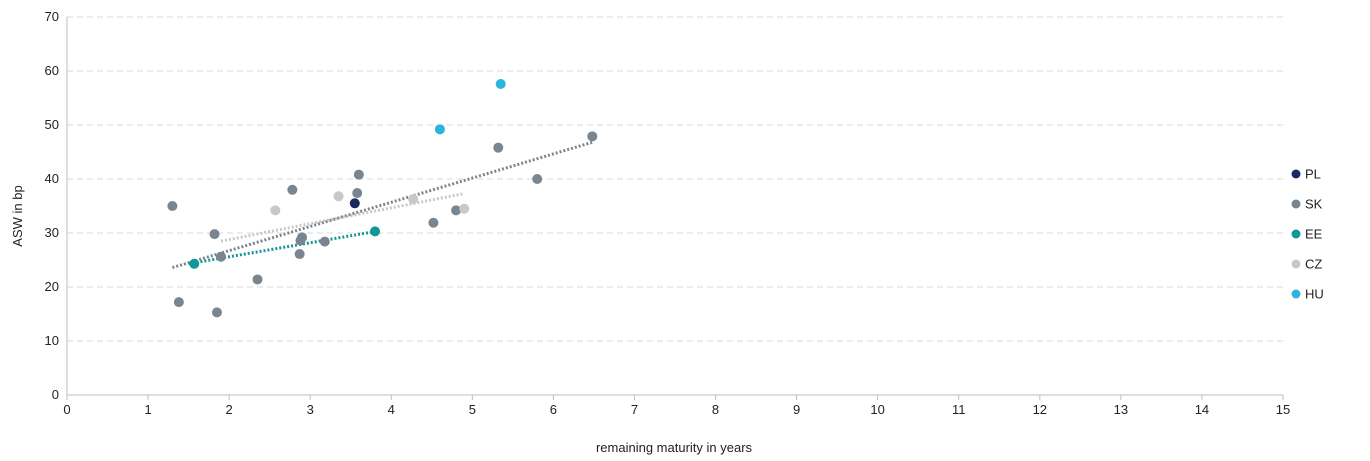 This screenshot has width=1370, height=461. What do you see at coordinates (634, 409) in the screenshot?
I see `x-tick-label-7: 7` at bounding box center [634, 409].